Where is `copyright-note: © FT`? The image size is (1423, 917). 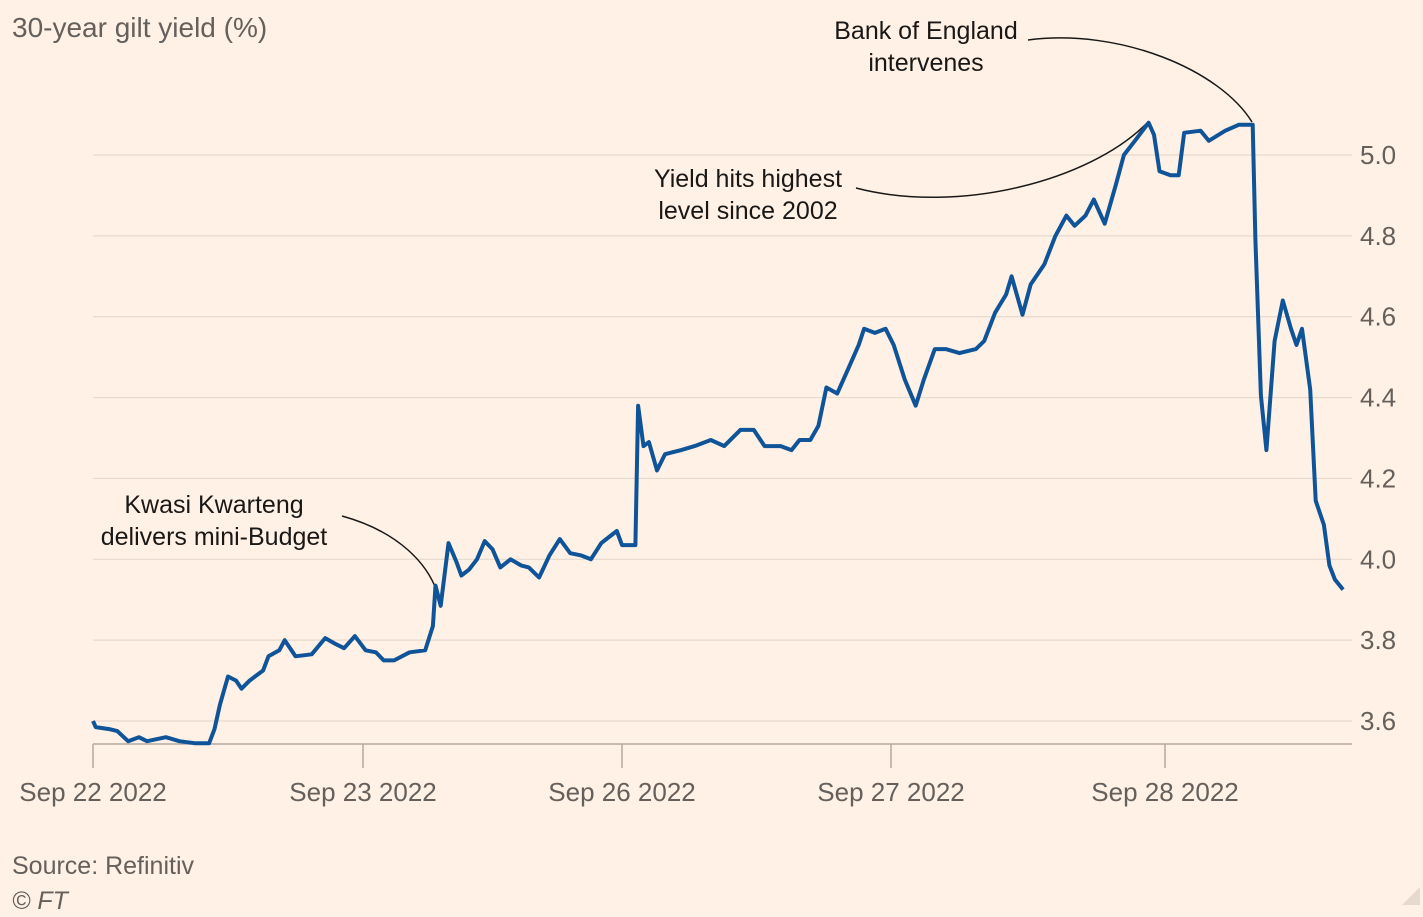 copyright-note: © FT is located at coordinates (40, 901).